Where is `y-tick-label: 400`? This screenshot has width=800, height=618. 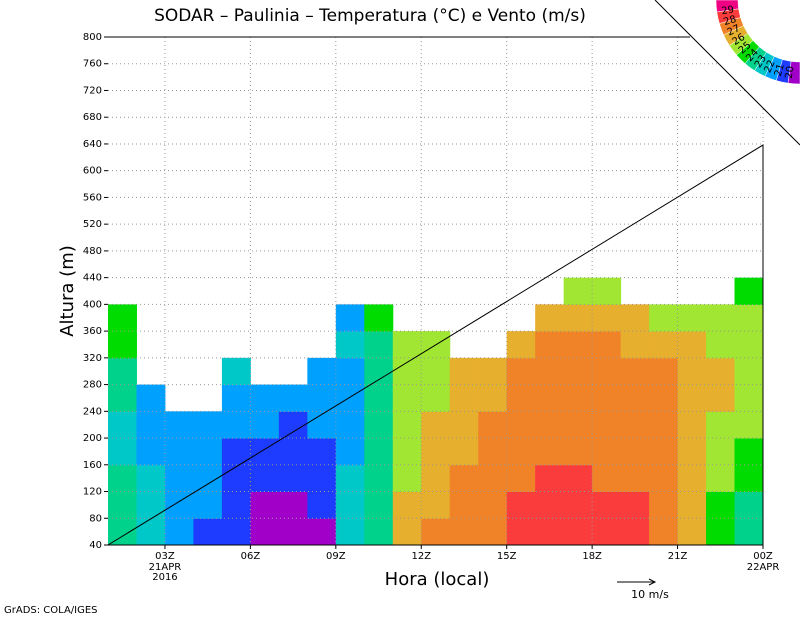 y-tick-label: 400 is located at coordinates (92, 304).